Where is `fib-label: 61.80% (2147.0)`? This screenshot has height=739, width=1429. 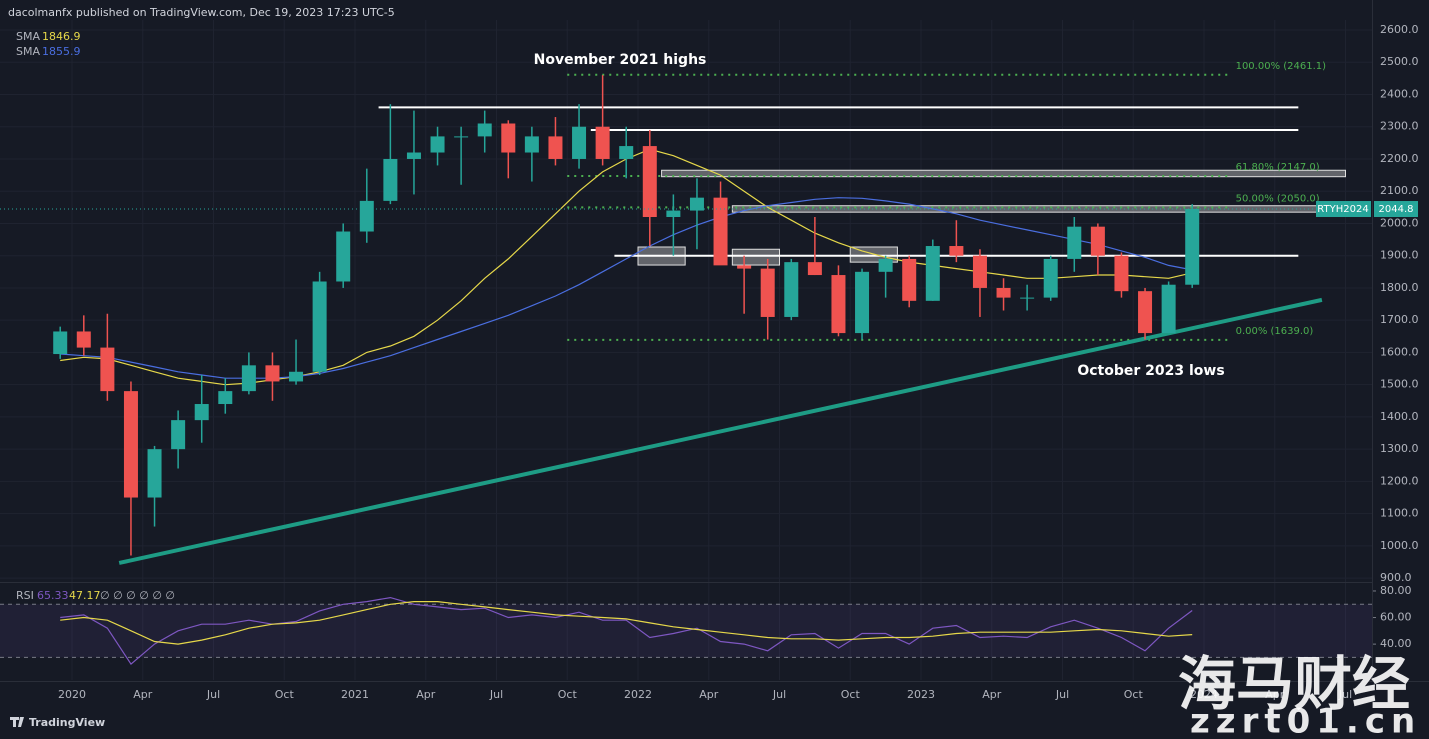 fib-label: 61.80% (2147.0) is located at coordinates (1278, 167).